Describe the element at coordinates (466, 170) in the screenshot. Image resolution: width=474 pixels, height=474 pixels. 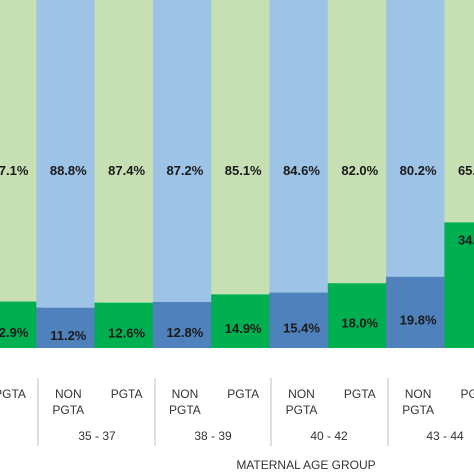
I see `data-label-upper: 65.1%` at that location.